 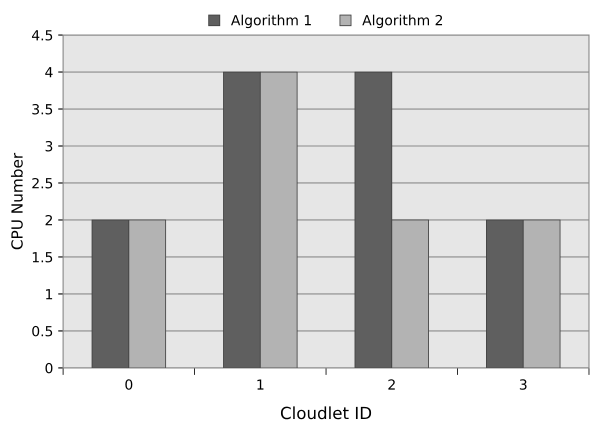 I want to click on y-tick-label: 2.5, so click(x=42, y=183).